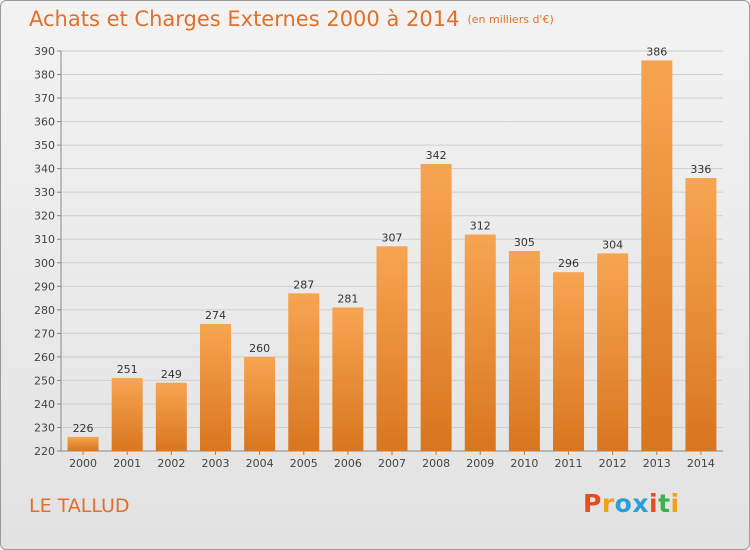 This screenshot has height=550, width=750. What do you see at coordinates (436, 155) in the screenshot?
I see `data-label: 342` at bounding box center [436, 155].